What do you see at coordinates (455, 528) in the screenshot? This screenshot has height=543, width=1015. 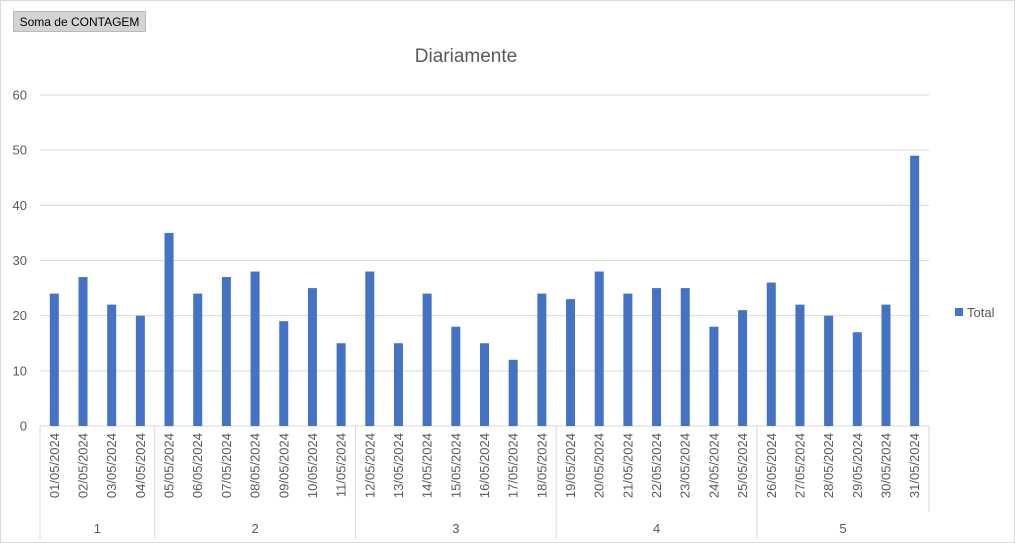 I see `group-label: 3` at bounding box center [455, 528].